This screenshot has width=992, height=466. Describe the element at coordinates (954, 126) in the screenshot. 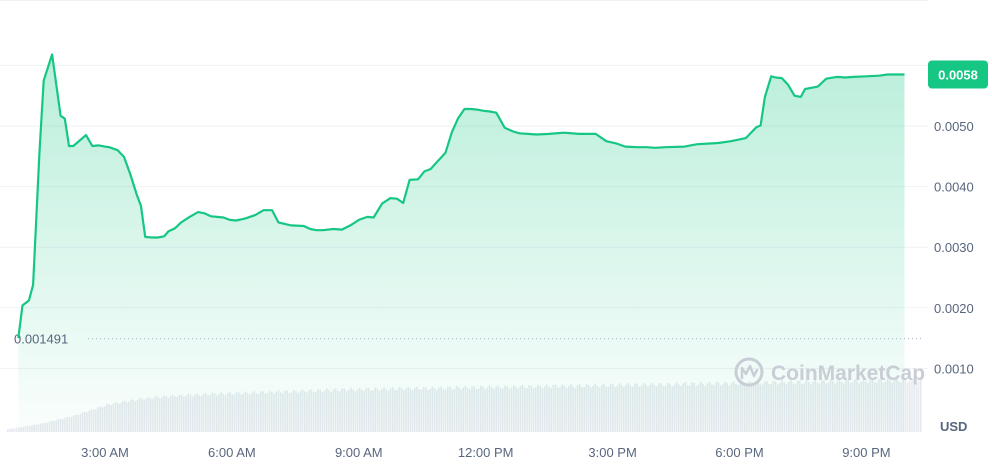

I see `y-tick-label: 0.0050` at that location.